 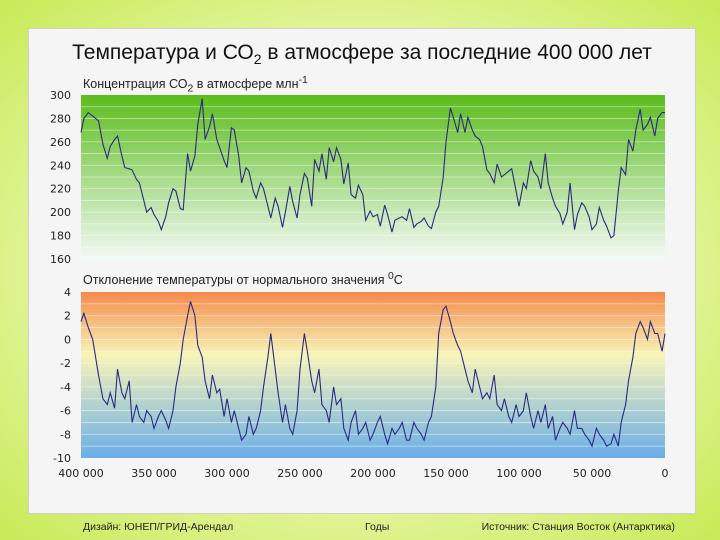 I want to click on design-credit: Дизайн: ЮНЕП/ГРИД-Арендал, so click(x=158, y=527).